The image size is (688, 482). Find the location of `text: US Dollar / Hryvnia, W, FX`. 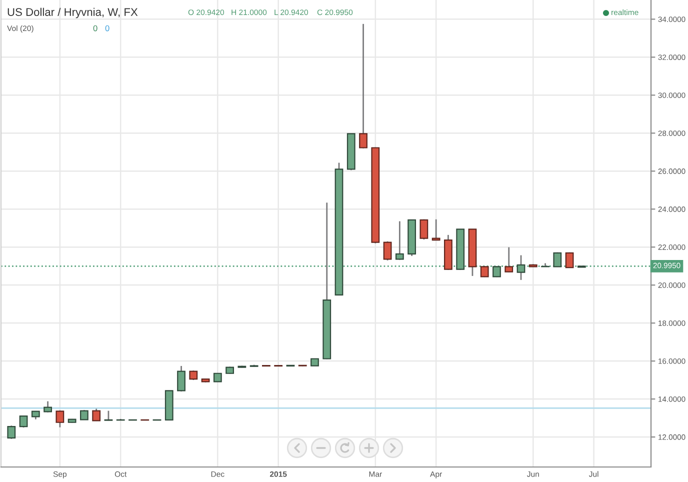

text: US Dollar / Hryvnia, W, FX is located at coordinates (73, 13).